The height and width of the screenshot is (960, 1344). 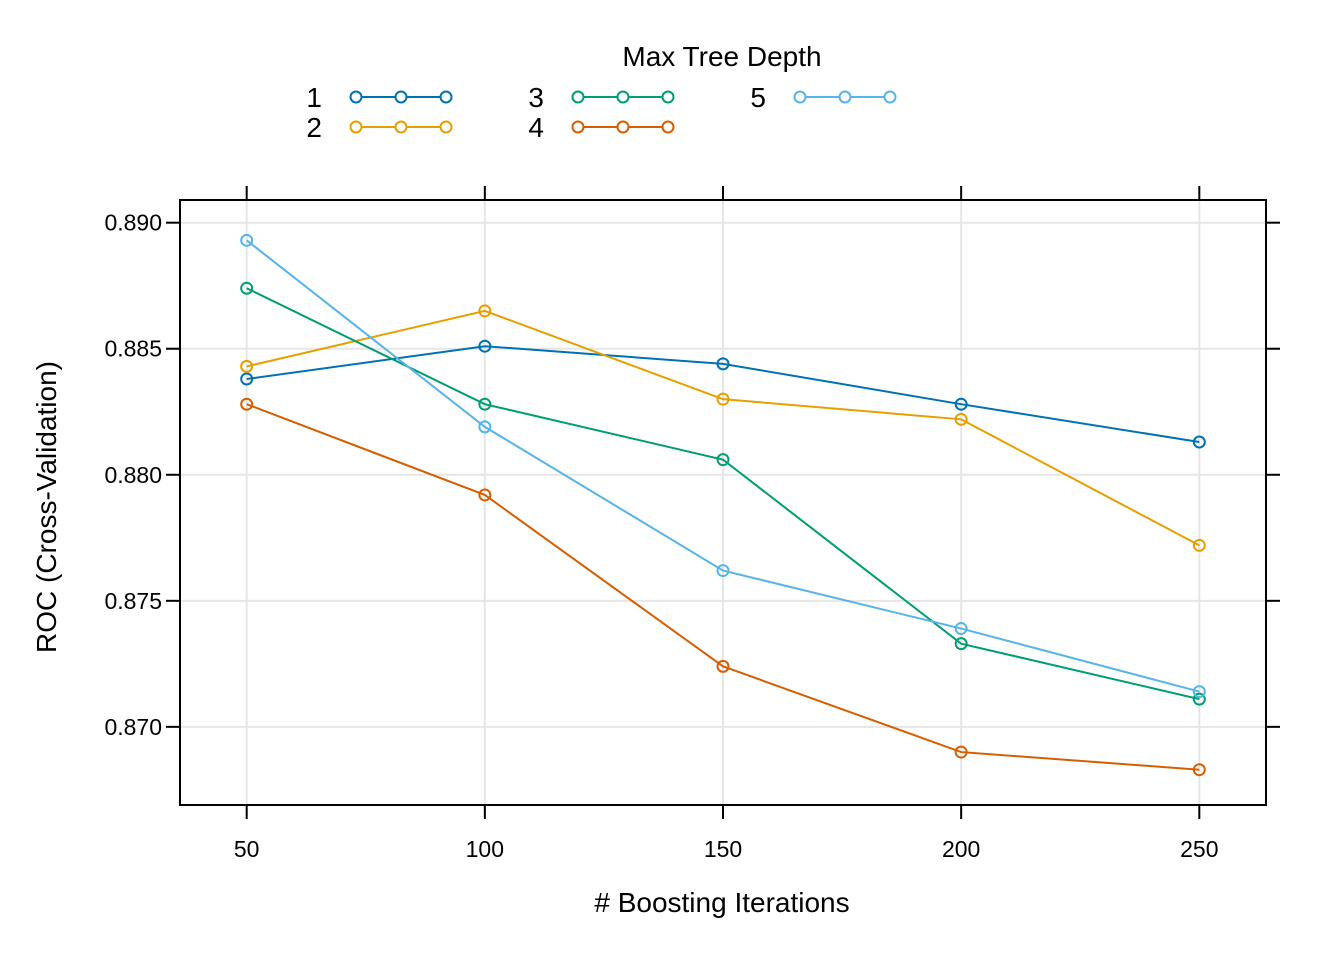 What do you see at coordinates (723, 849) in the screenshot?
I see `x-tick-label: 150` at bounding box center [723, 849].